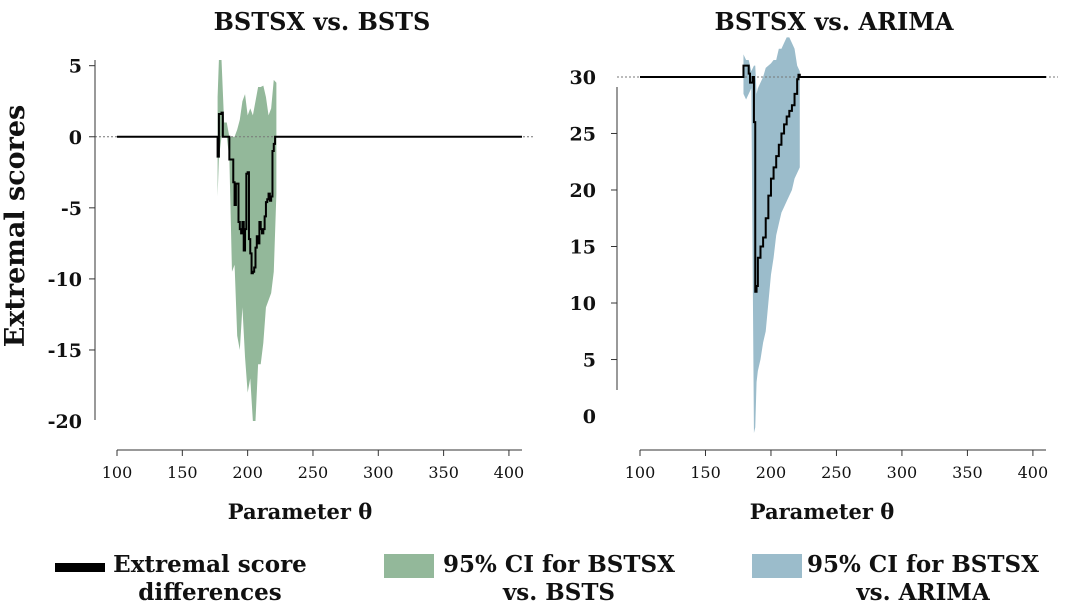  What do you see at coordinates (583, 248) in the screenshot?
I see `y-tick-label: 15` at bounding box center [583, 248].